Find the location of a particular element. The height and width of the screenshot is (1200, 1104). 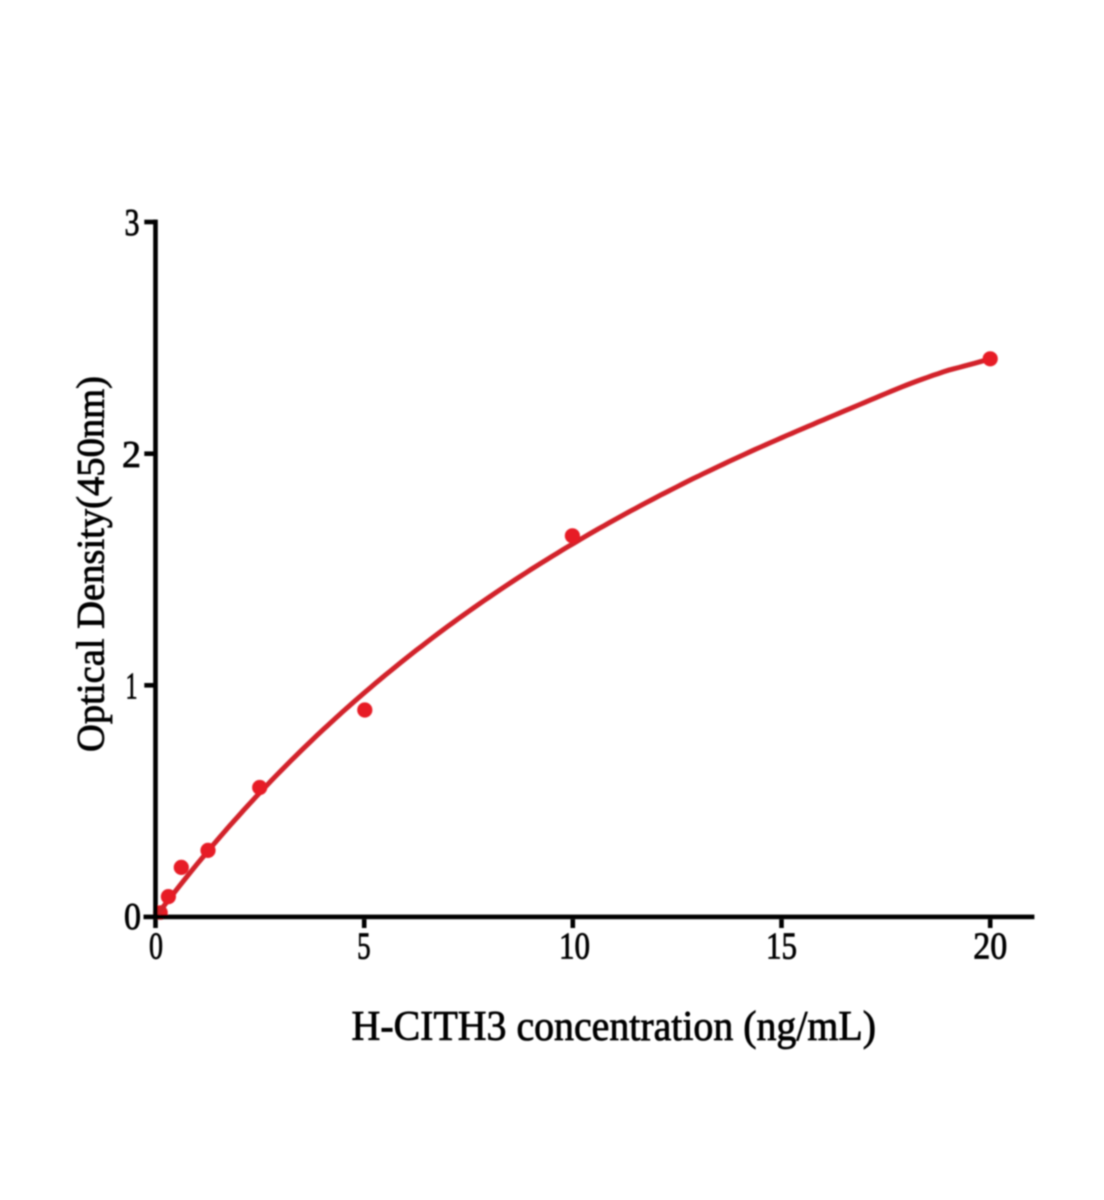

svg-text: Optical Density(450nm) is located at coordinates (91, 564).